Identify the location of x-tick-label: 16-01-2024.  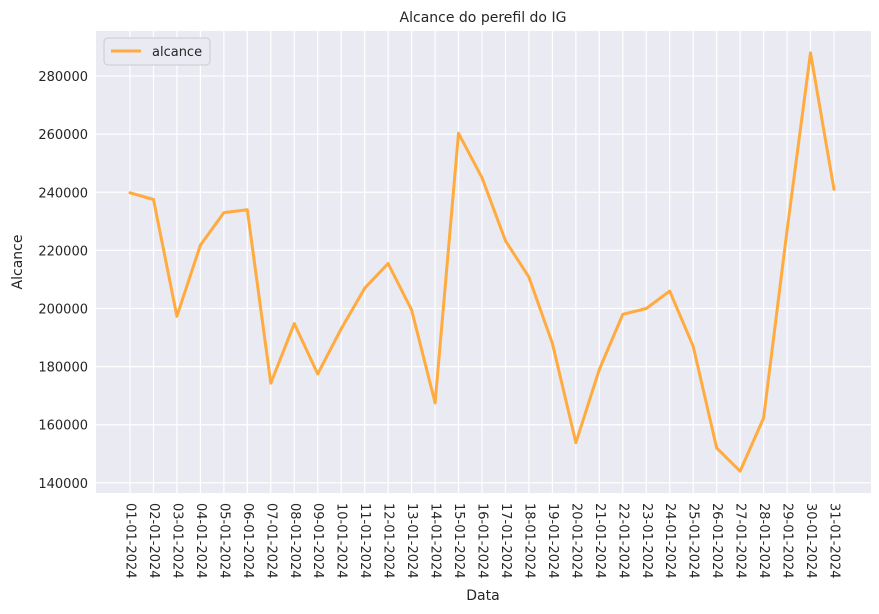
(482, 541).